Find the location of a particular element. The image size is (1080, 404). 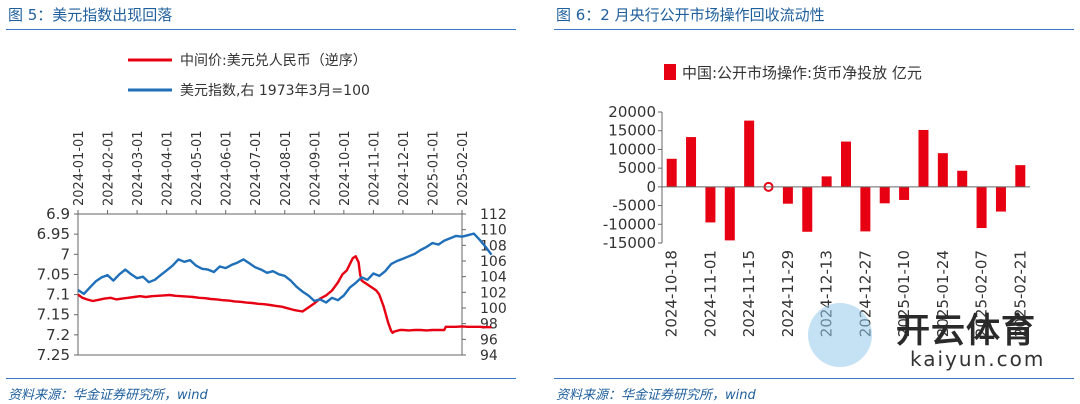

bar-x-tick-label: 2024-11-15 is located at coordinates (749, 293).